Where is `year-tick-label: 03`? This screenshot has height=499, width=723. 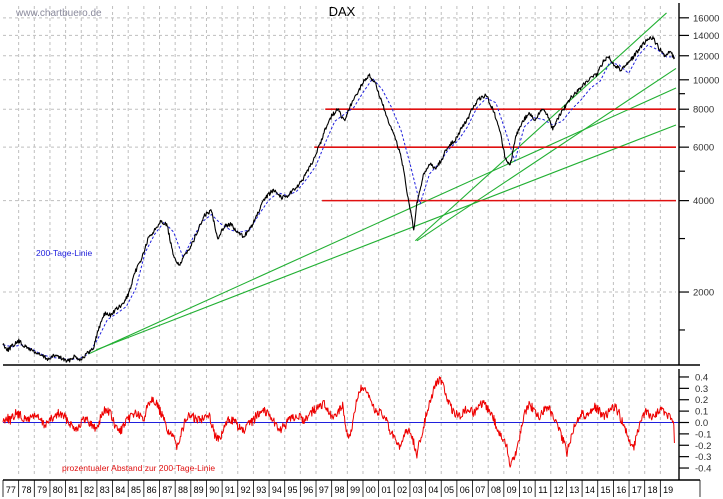
year-tick-label: 03 is located at coordinates (418, 490).